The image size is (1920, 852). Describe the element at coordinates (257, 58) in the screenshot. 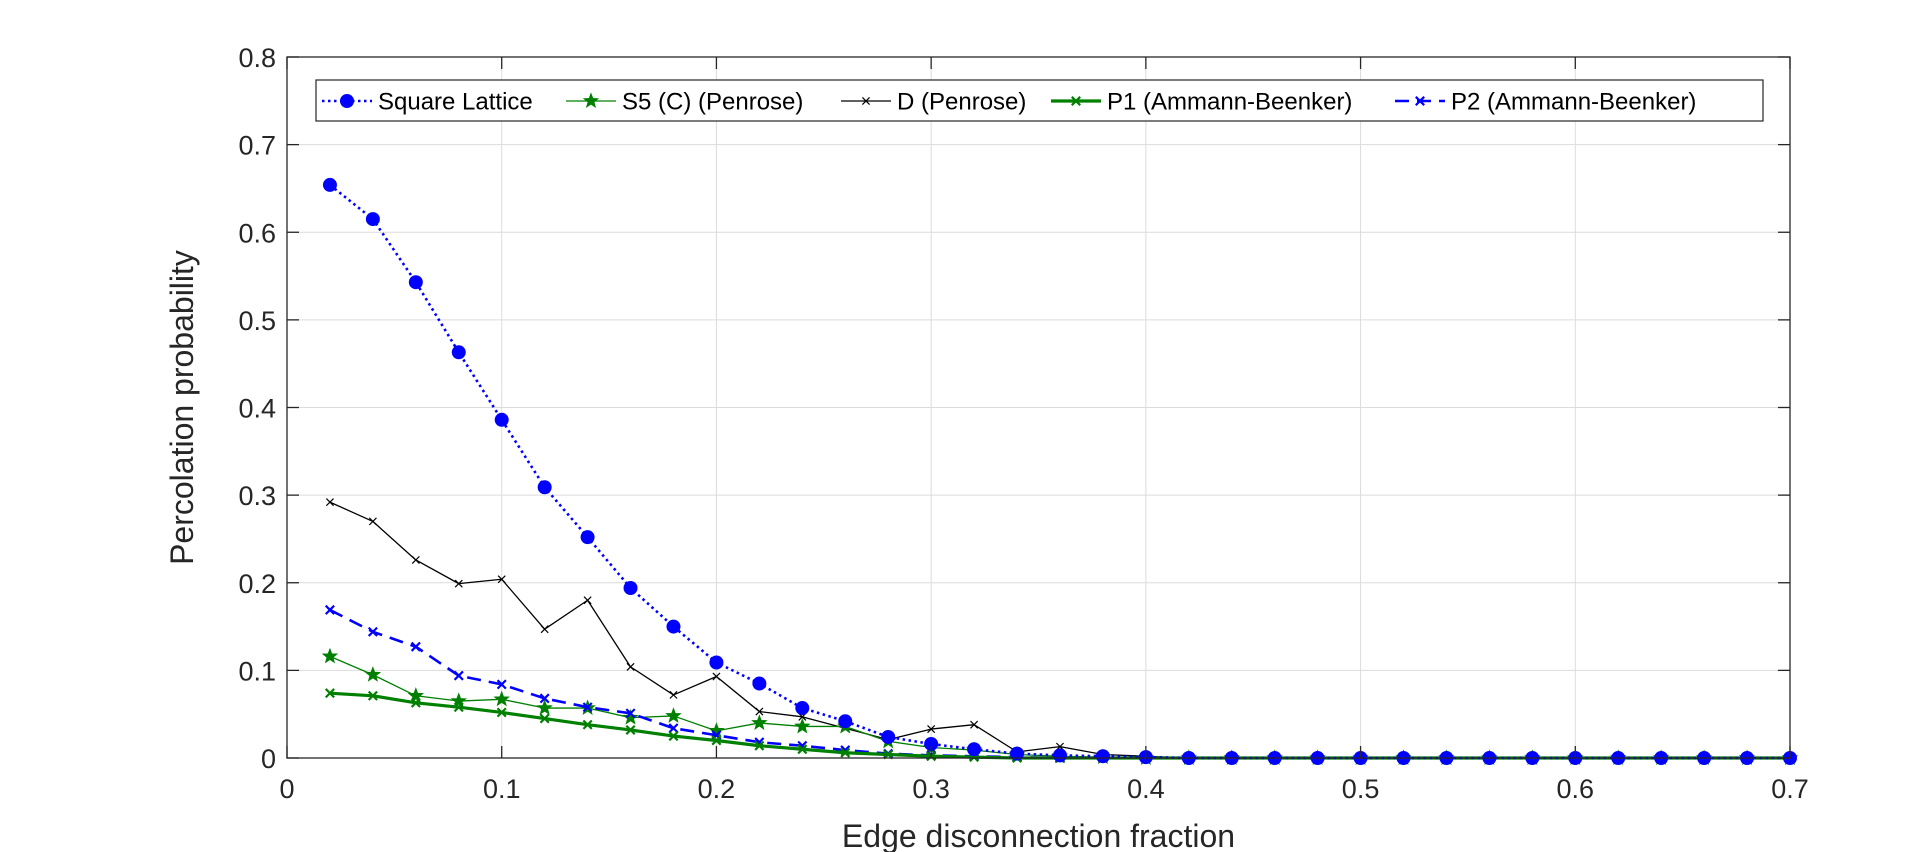

I see `y-tick-label: 0.8` at that location.